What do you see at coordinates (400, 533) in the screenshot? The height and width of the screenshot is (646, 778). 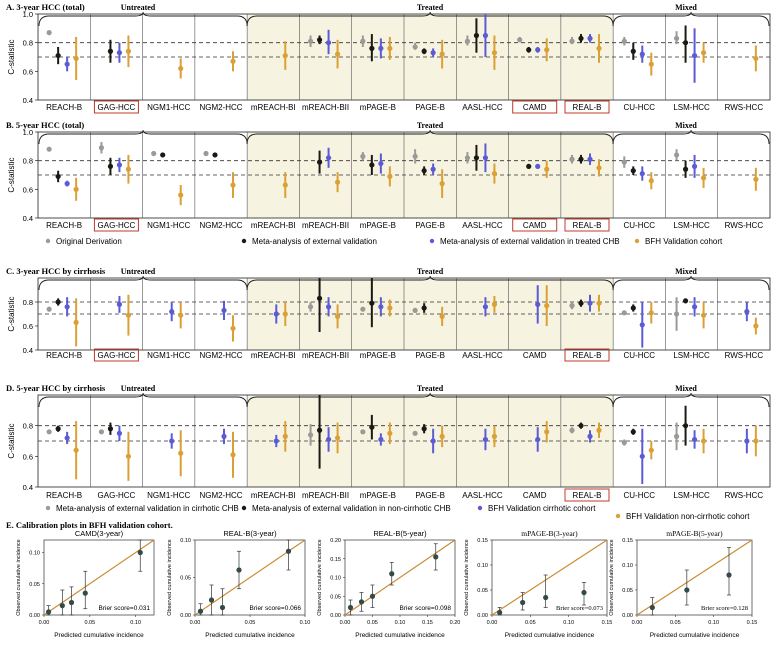 I see `calibration-title: REAL-B(5-year)` at bounding box center [400, 533].